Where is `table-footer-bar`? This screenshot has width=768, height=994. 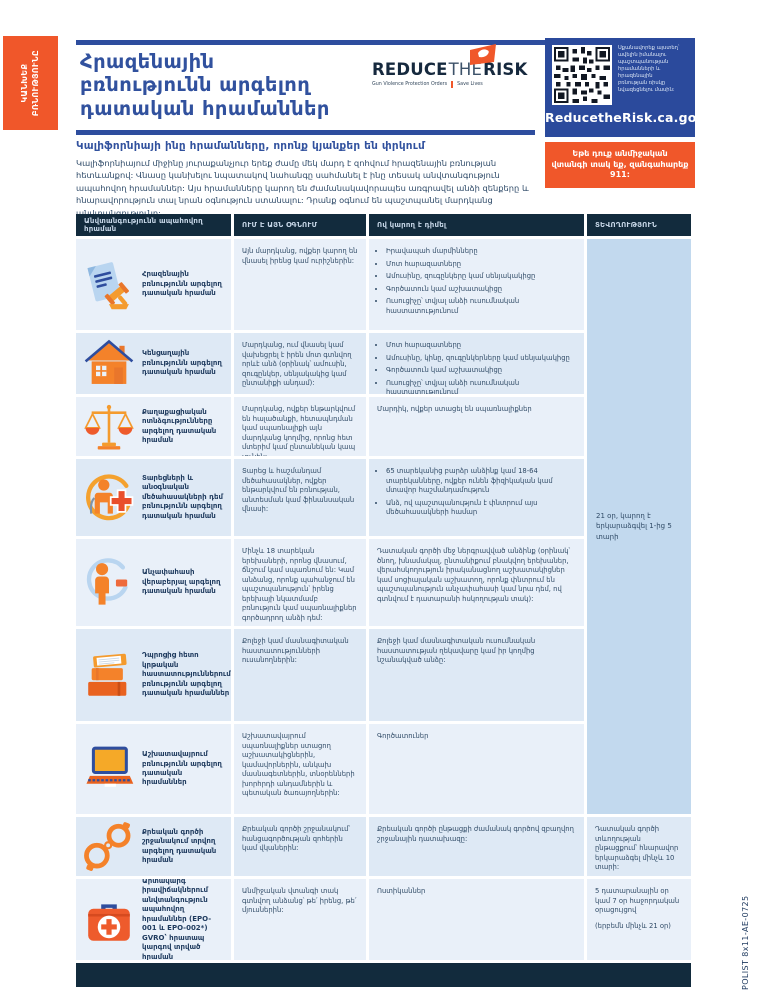 table-footer-bar is located at coordinates (383, 975).